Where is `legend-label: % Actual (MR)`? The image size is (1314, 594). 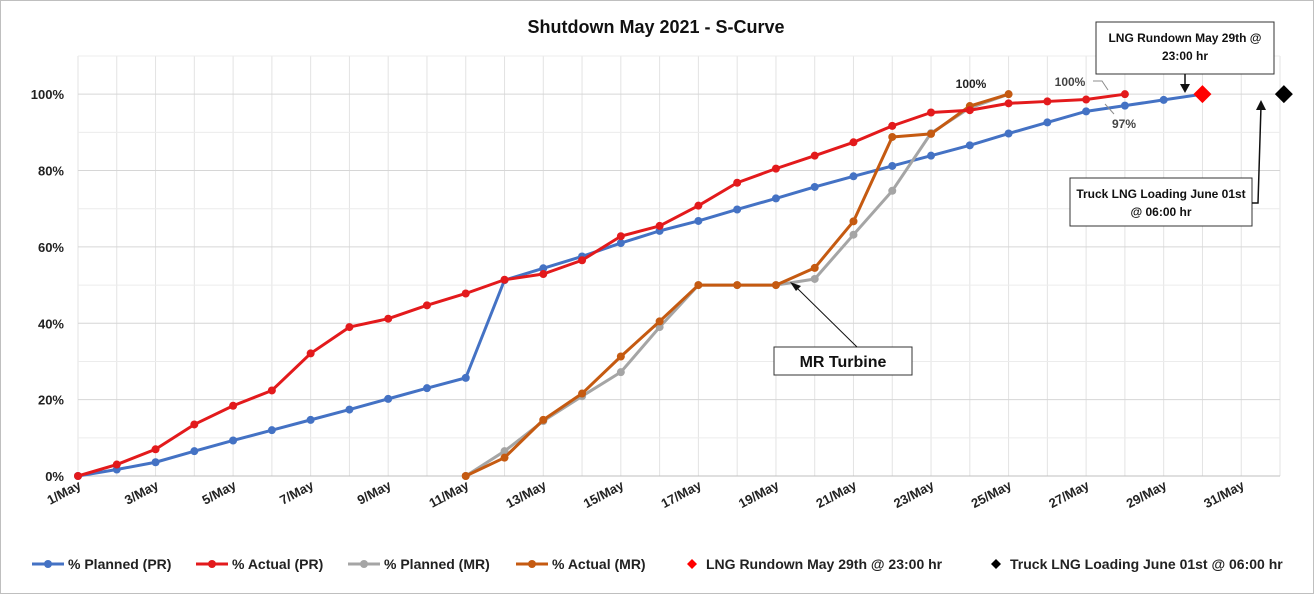
legend-label: % Actual (MR) is located at coordinates (599, 564).